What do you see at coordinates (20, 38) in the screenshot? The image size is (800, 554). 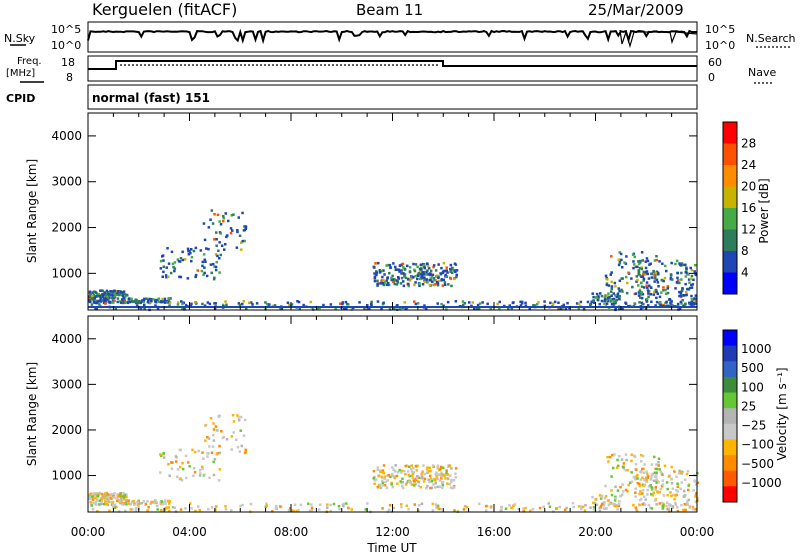 I see `nsky-label: N.Sky` at bounding box center [20, 38].